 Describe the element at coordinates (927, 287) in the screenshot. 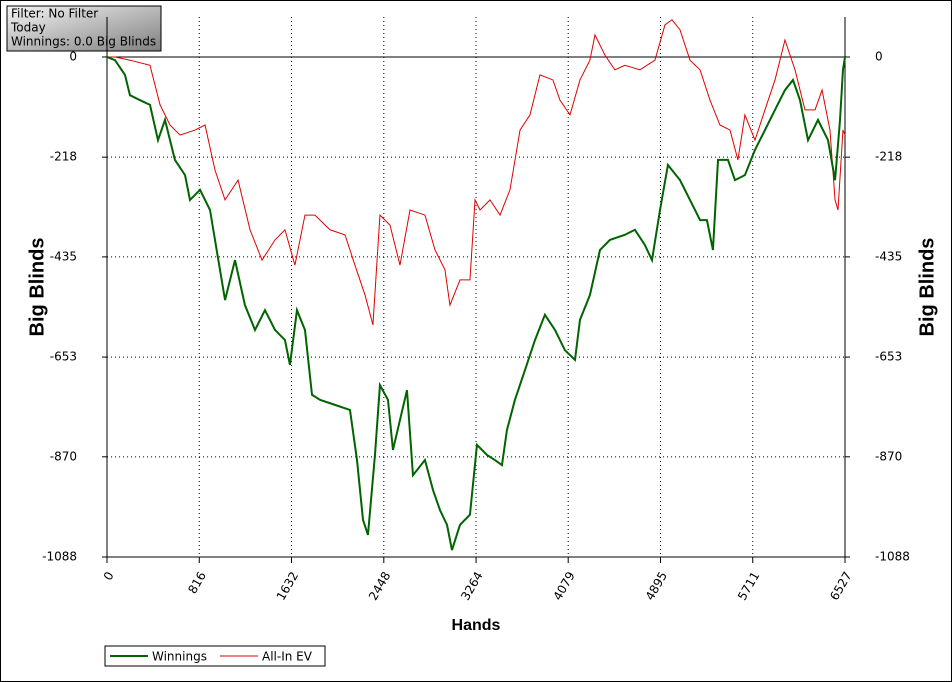

I see `y2-axis-title: Big Blinds` at that location.